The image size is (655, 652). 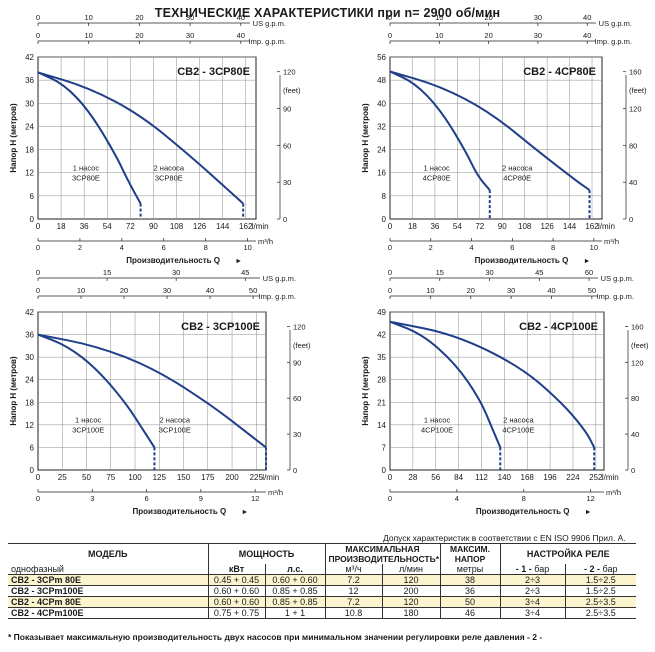 I want to click on usgpm-tick-label: 60, so click(x=589, y=272).